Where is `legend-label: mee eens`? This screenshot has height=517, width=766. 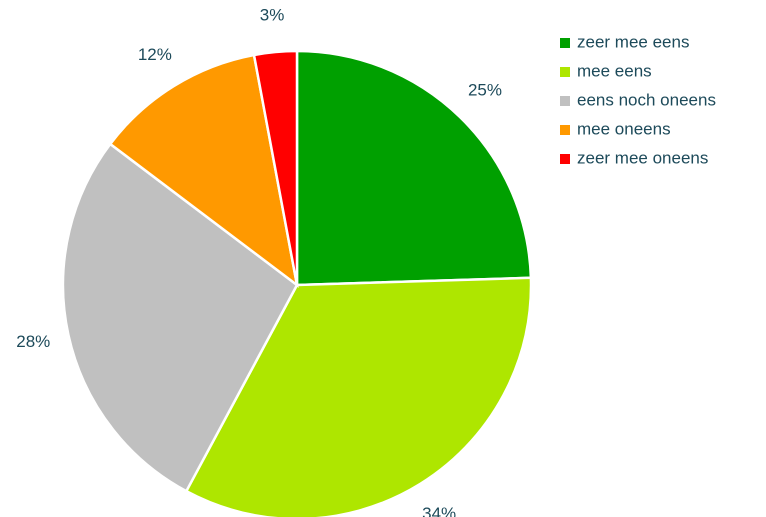 legend-label: mee eens is located at coordinates (614, 70).